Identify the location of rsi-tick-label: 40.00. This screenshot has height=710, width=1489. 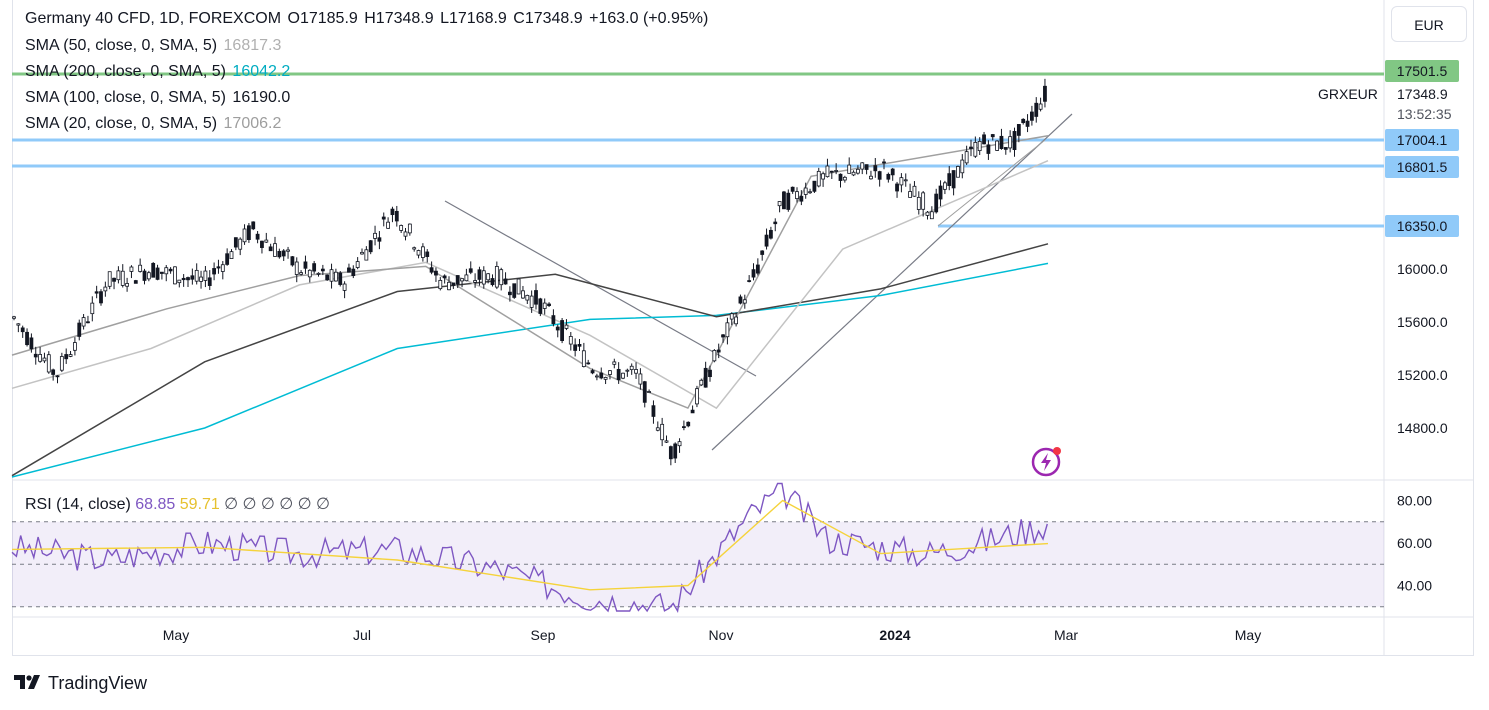
(1414, 586).